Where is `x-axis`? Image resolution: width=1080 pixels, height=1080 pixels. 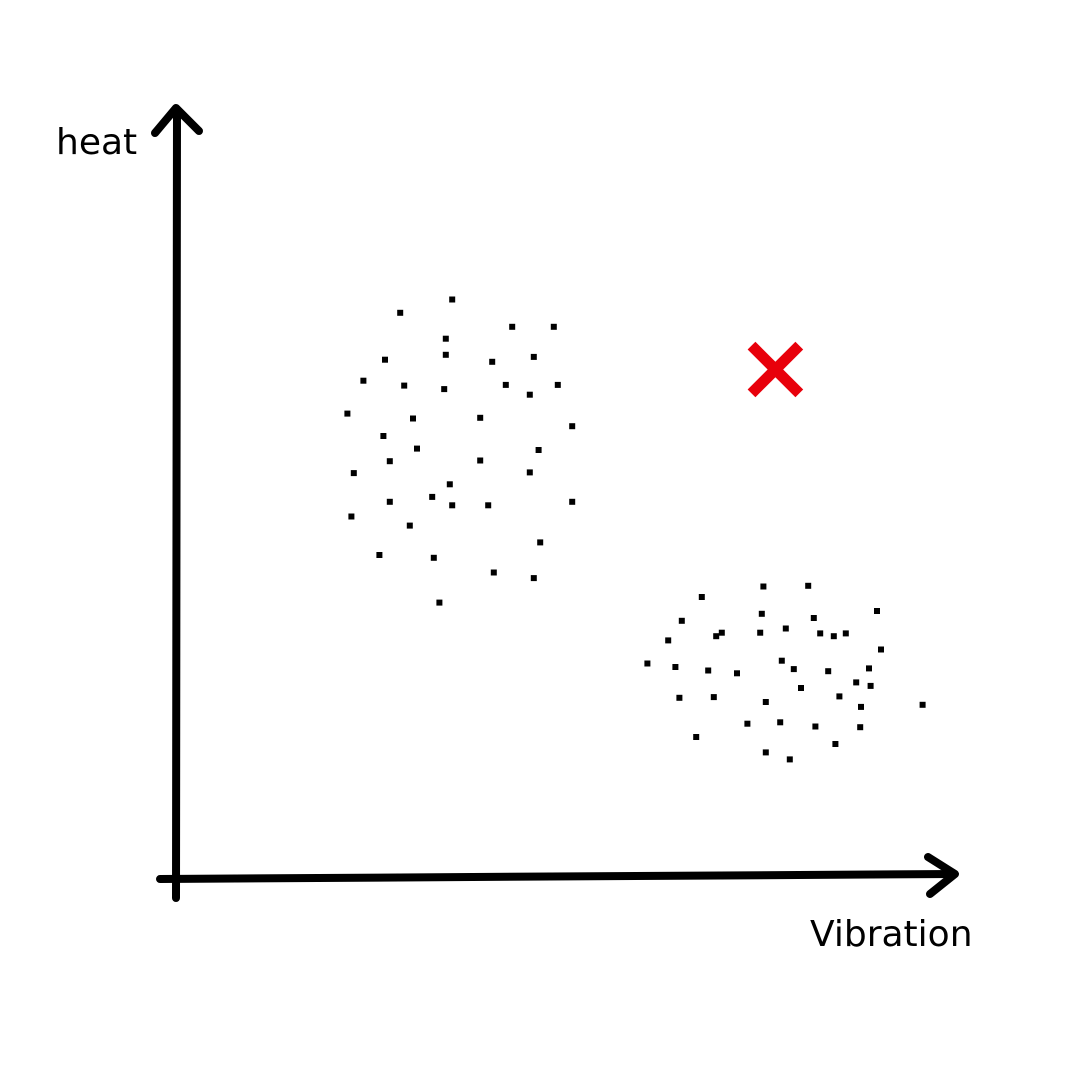
x-axis is located at coordinates (557, 875).